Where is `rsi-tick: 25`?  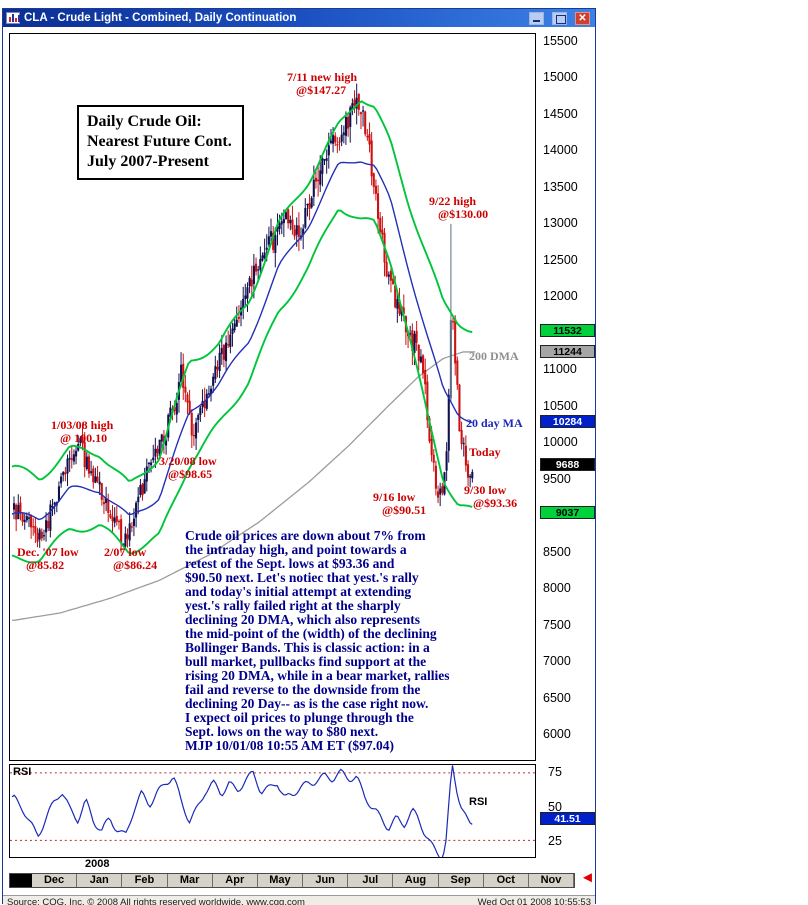 rsi-tick: 25 is located at coordinates (555, 841).